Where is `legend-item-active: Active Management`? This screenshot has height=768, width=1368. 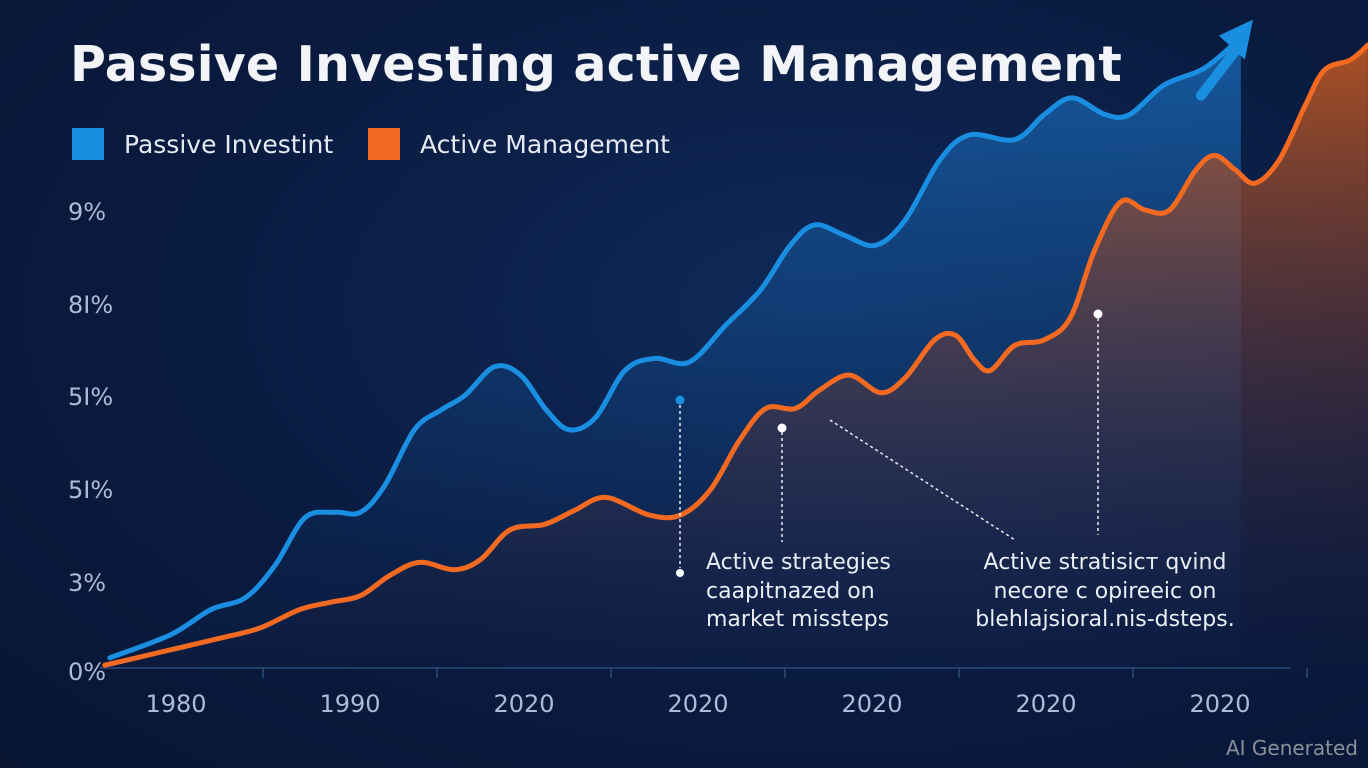 legend-item-active: Active Management is located at coordinates (519, 144).